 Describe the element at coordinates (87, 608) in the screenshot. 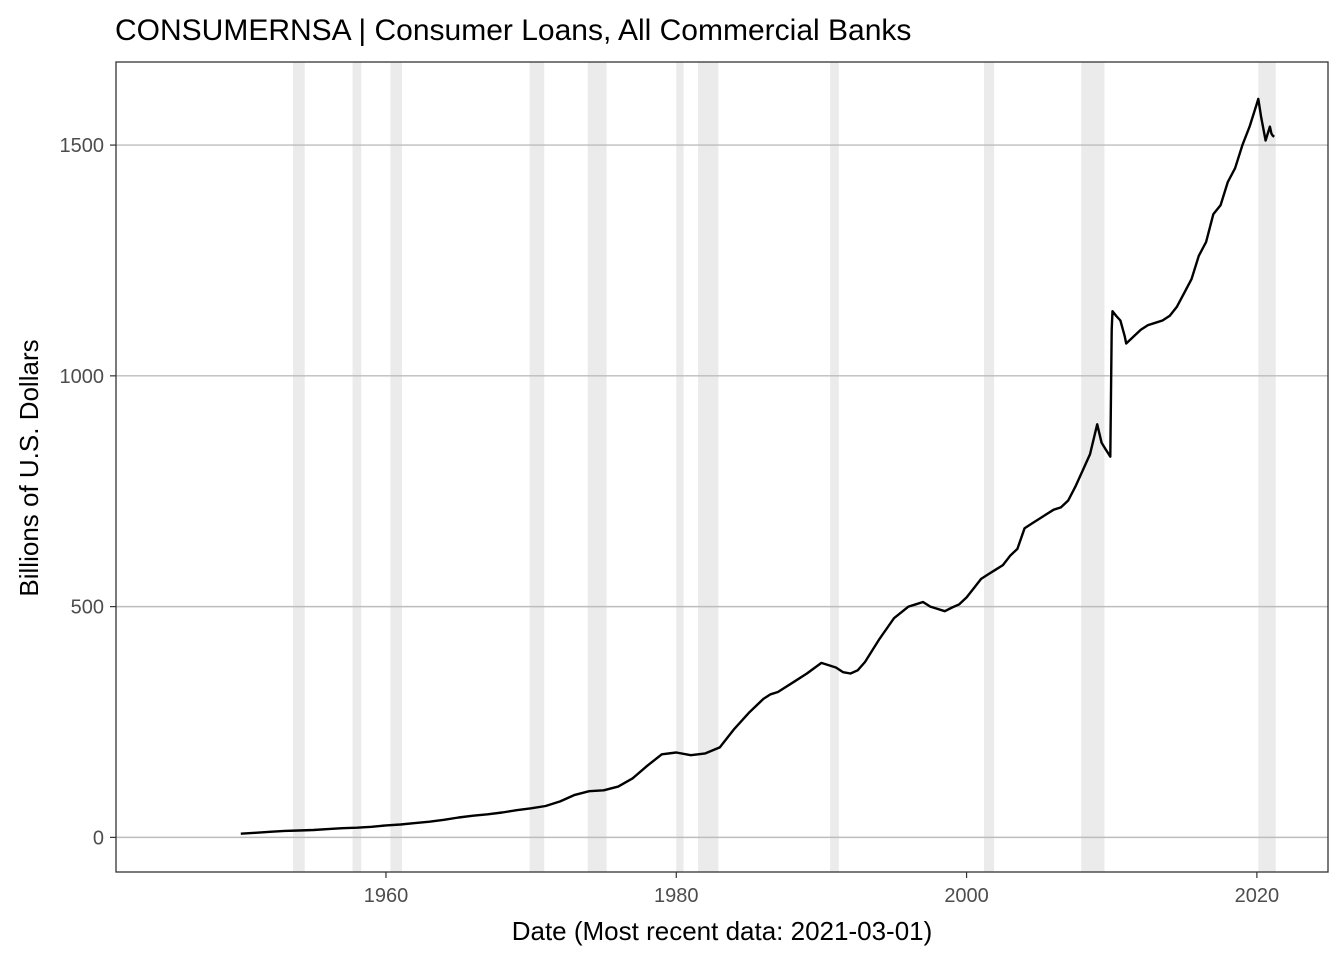

I see `y-tick-label: 500` at that location.